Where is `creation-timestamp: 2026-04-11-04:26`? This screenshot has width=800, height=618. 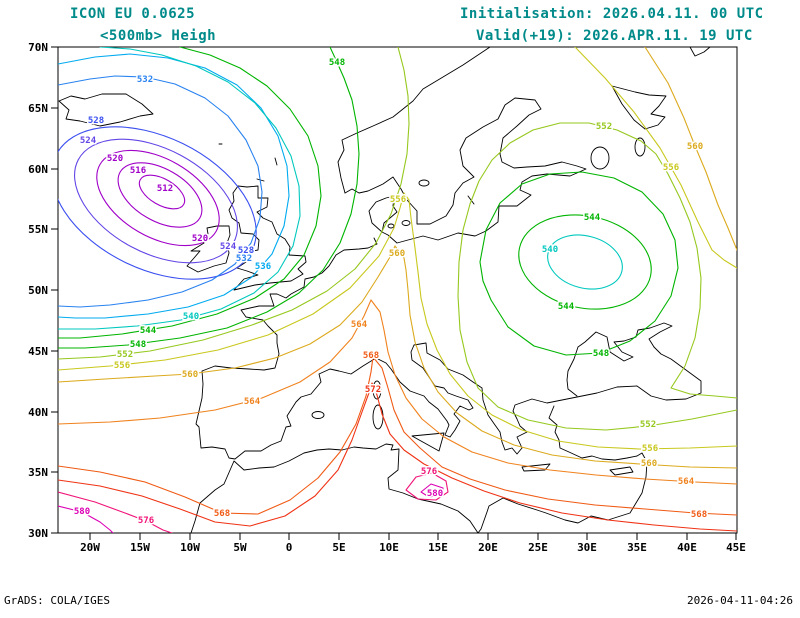
creation-timestamp: 2026-04-11-04:26 is located at coordinates (740, 600).